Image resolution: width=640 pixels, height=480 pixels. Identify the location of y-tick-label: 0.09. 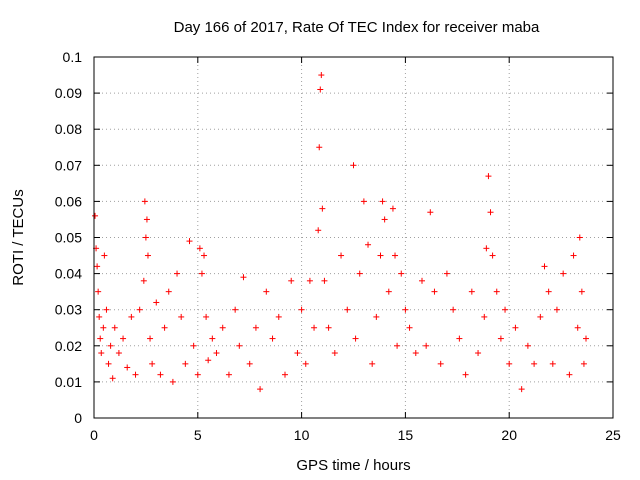
(68, 93).